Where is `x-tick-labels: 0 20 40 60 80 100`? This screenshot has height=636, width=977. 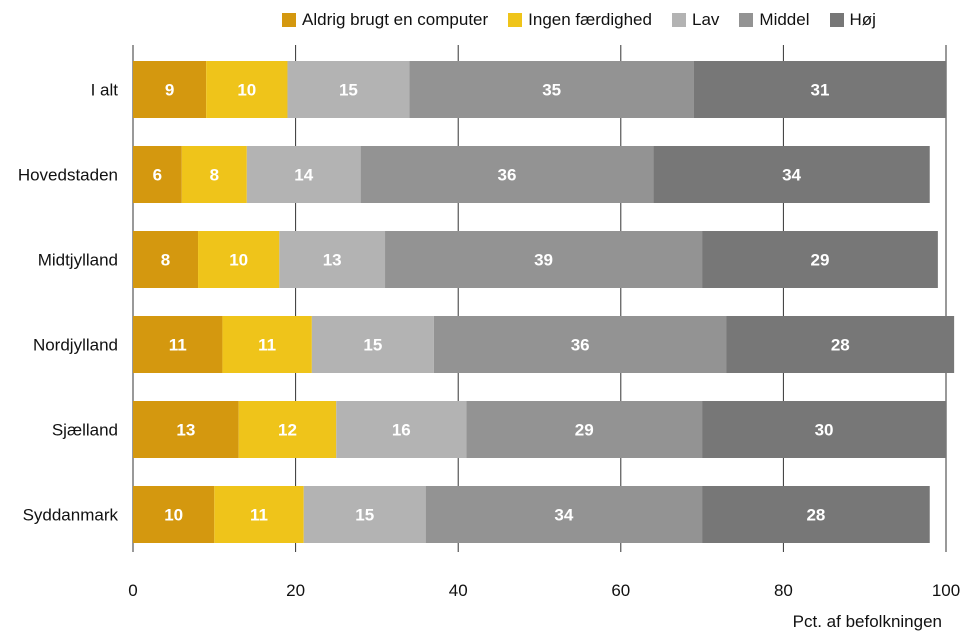
x-tick-labels: 0 20 40 60 80 100 is located at coordinates (544, 590).